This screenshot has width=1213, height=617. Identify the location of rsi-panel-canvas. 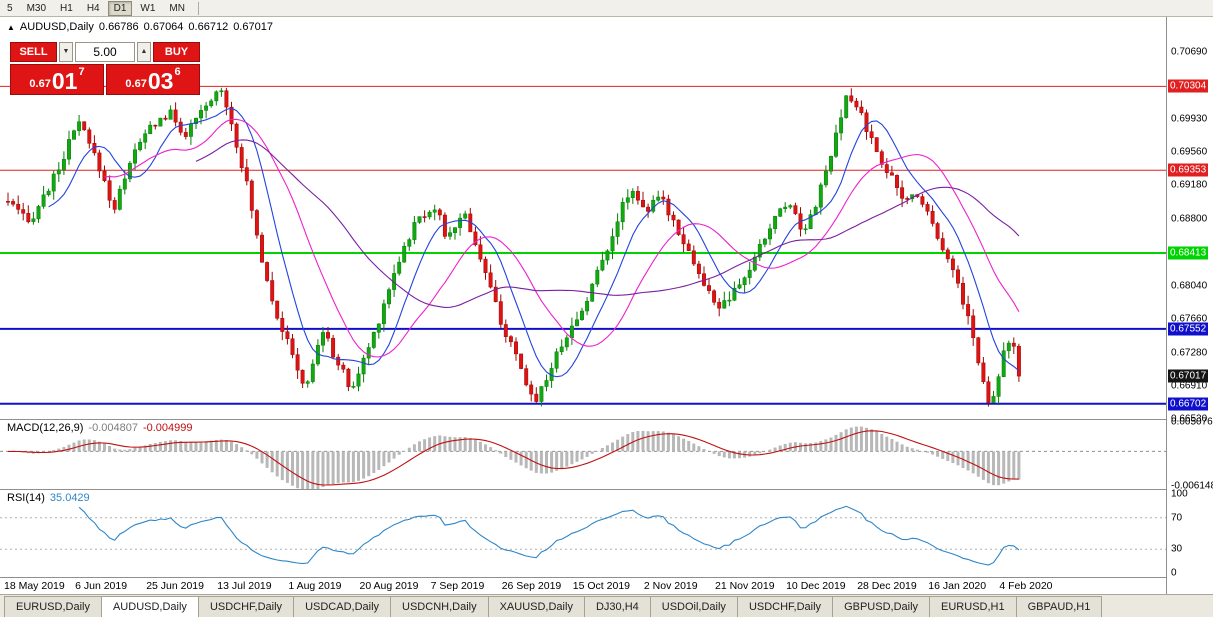
(583, 533).